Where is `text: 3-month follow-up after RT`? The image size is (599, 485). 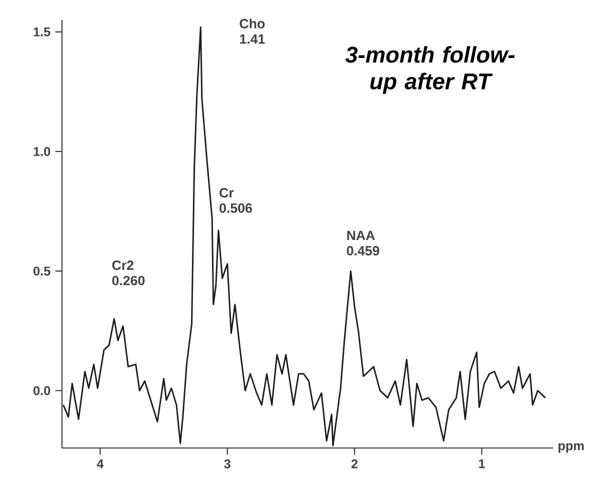
text: 3-month follow-up after RT is located at coordinates (430, 70).